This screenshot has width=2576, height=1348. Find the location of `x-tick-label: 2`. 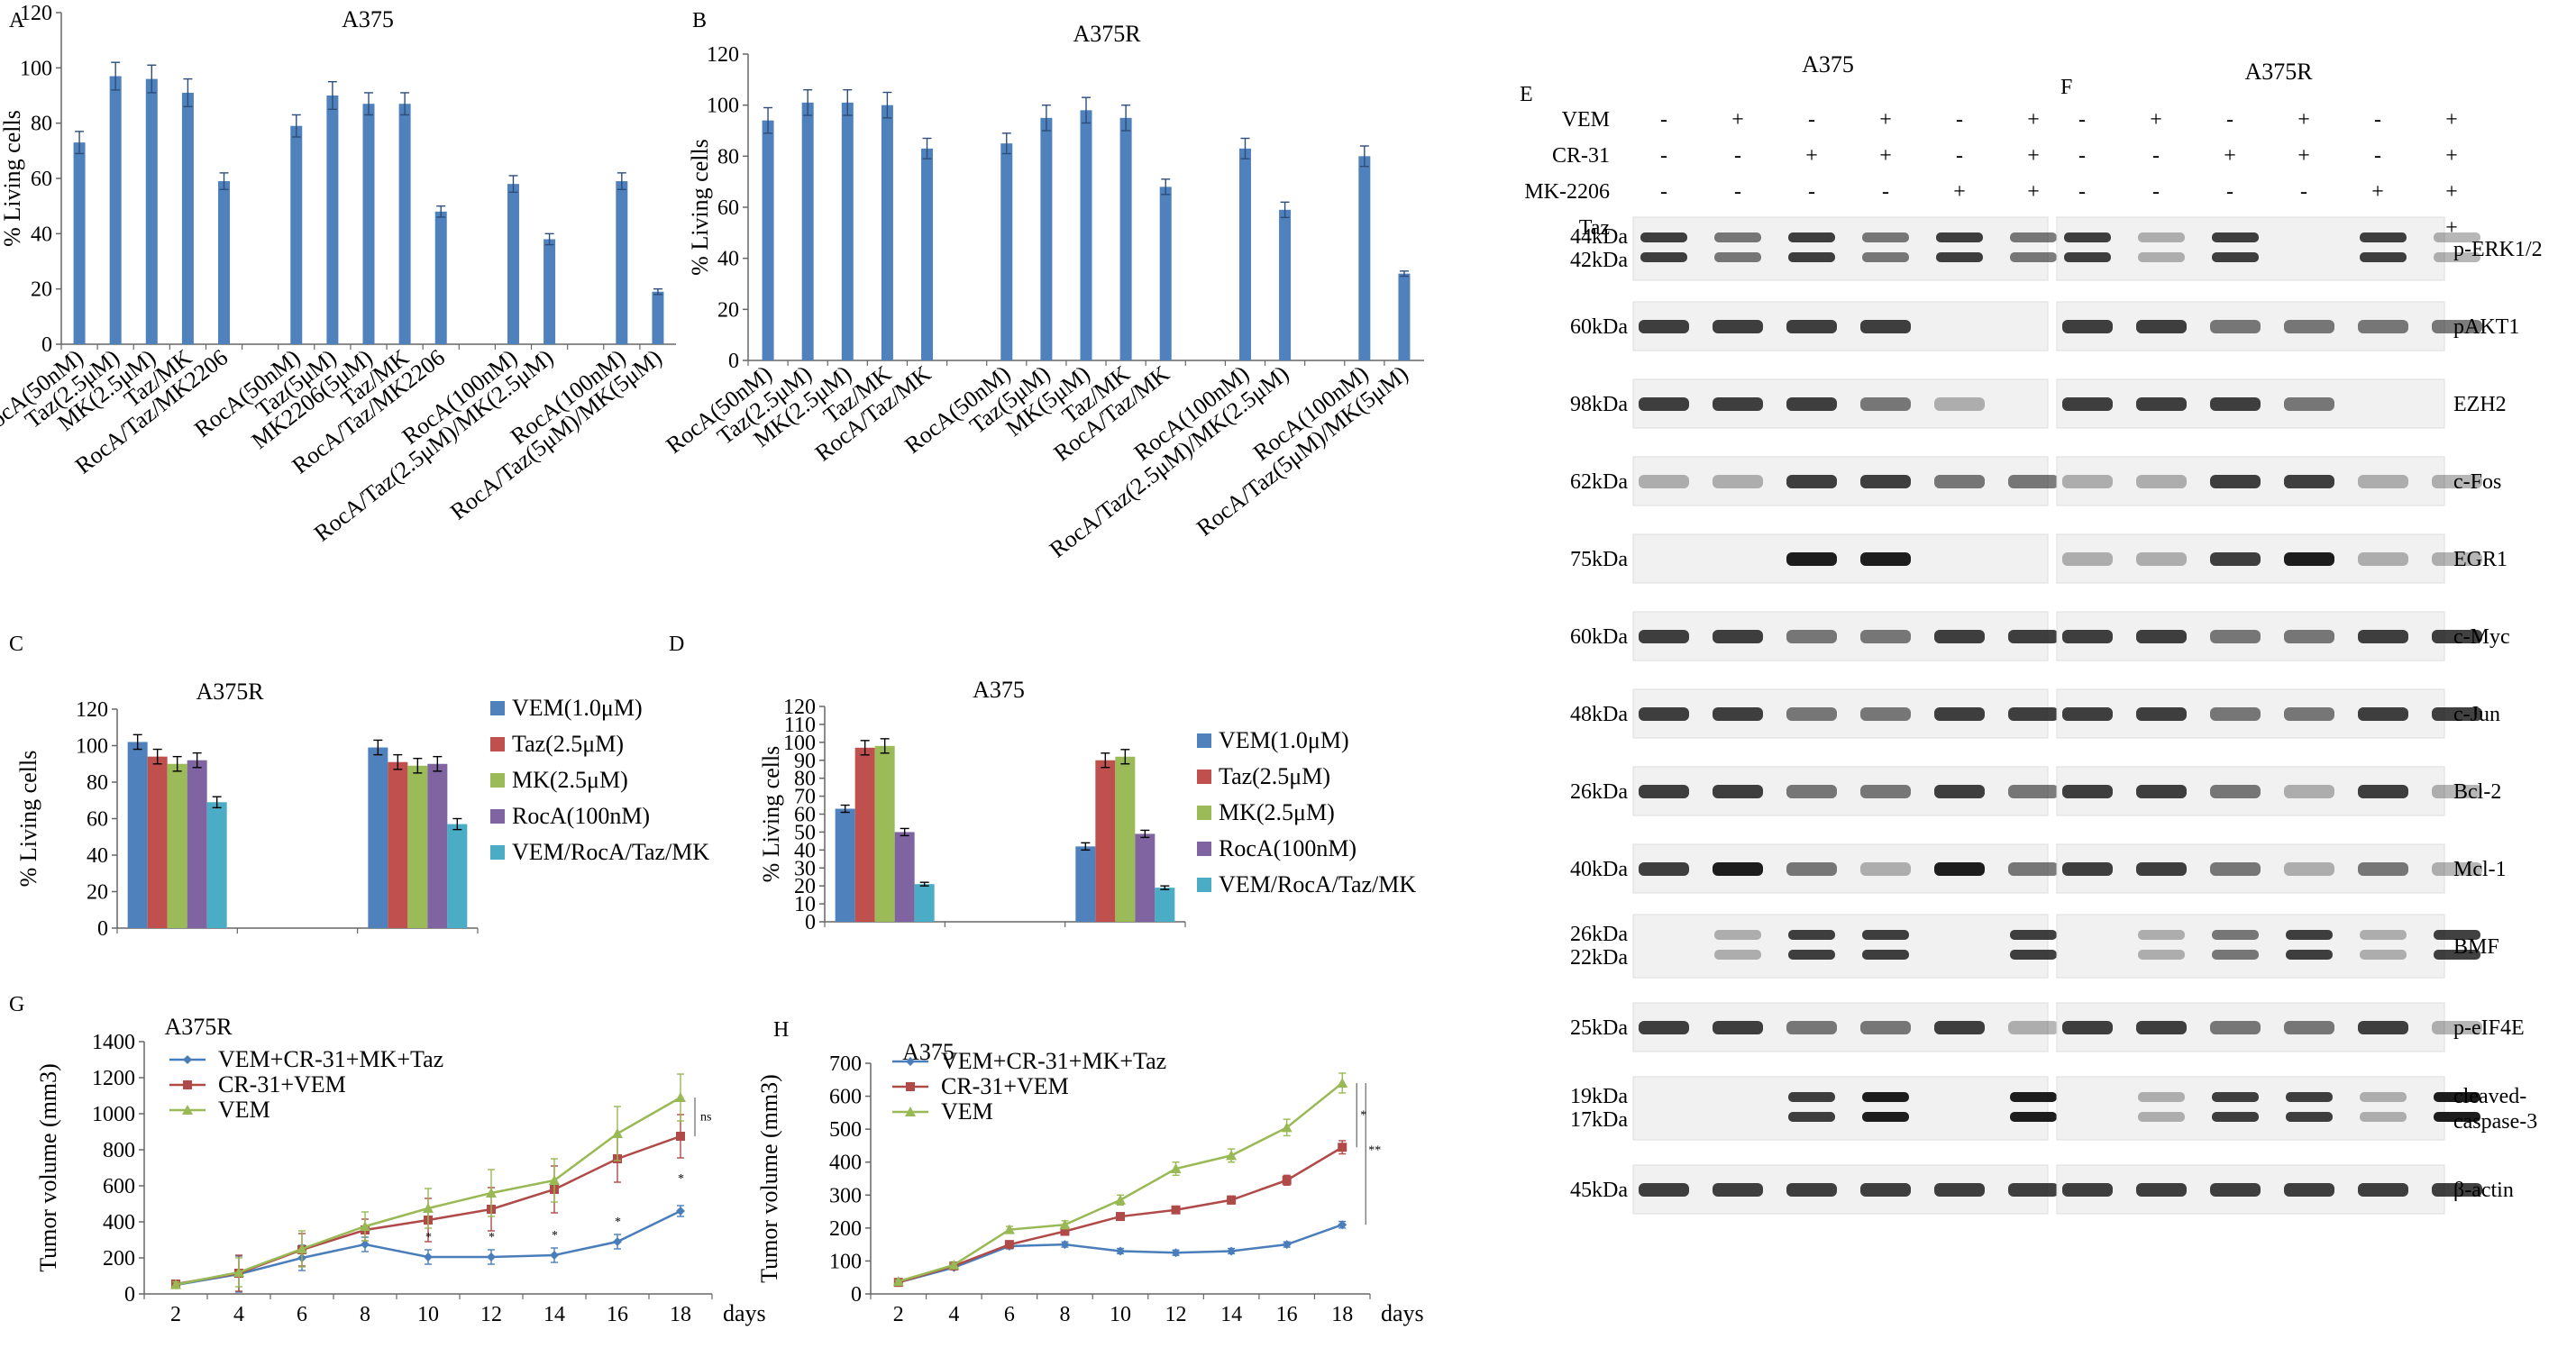

x-tick-label: 2 is located at coordinates (898, 1314).